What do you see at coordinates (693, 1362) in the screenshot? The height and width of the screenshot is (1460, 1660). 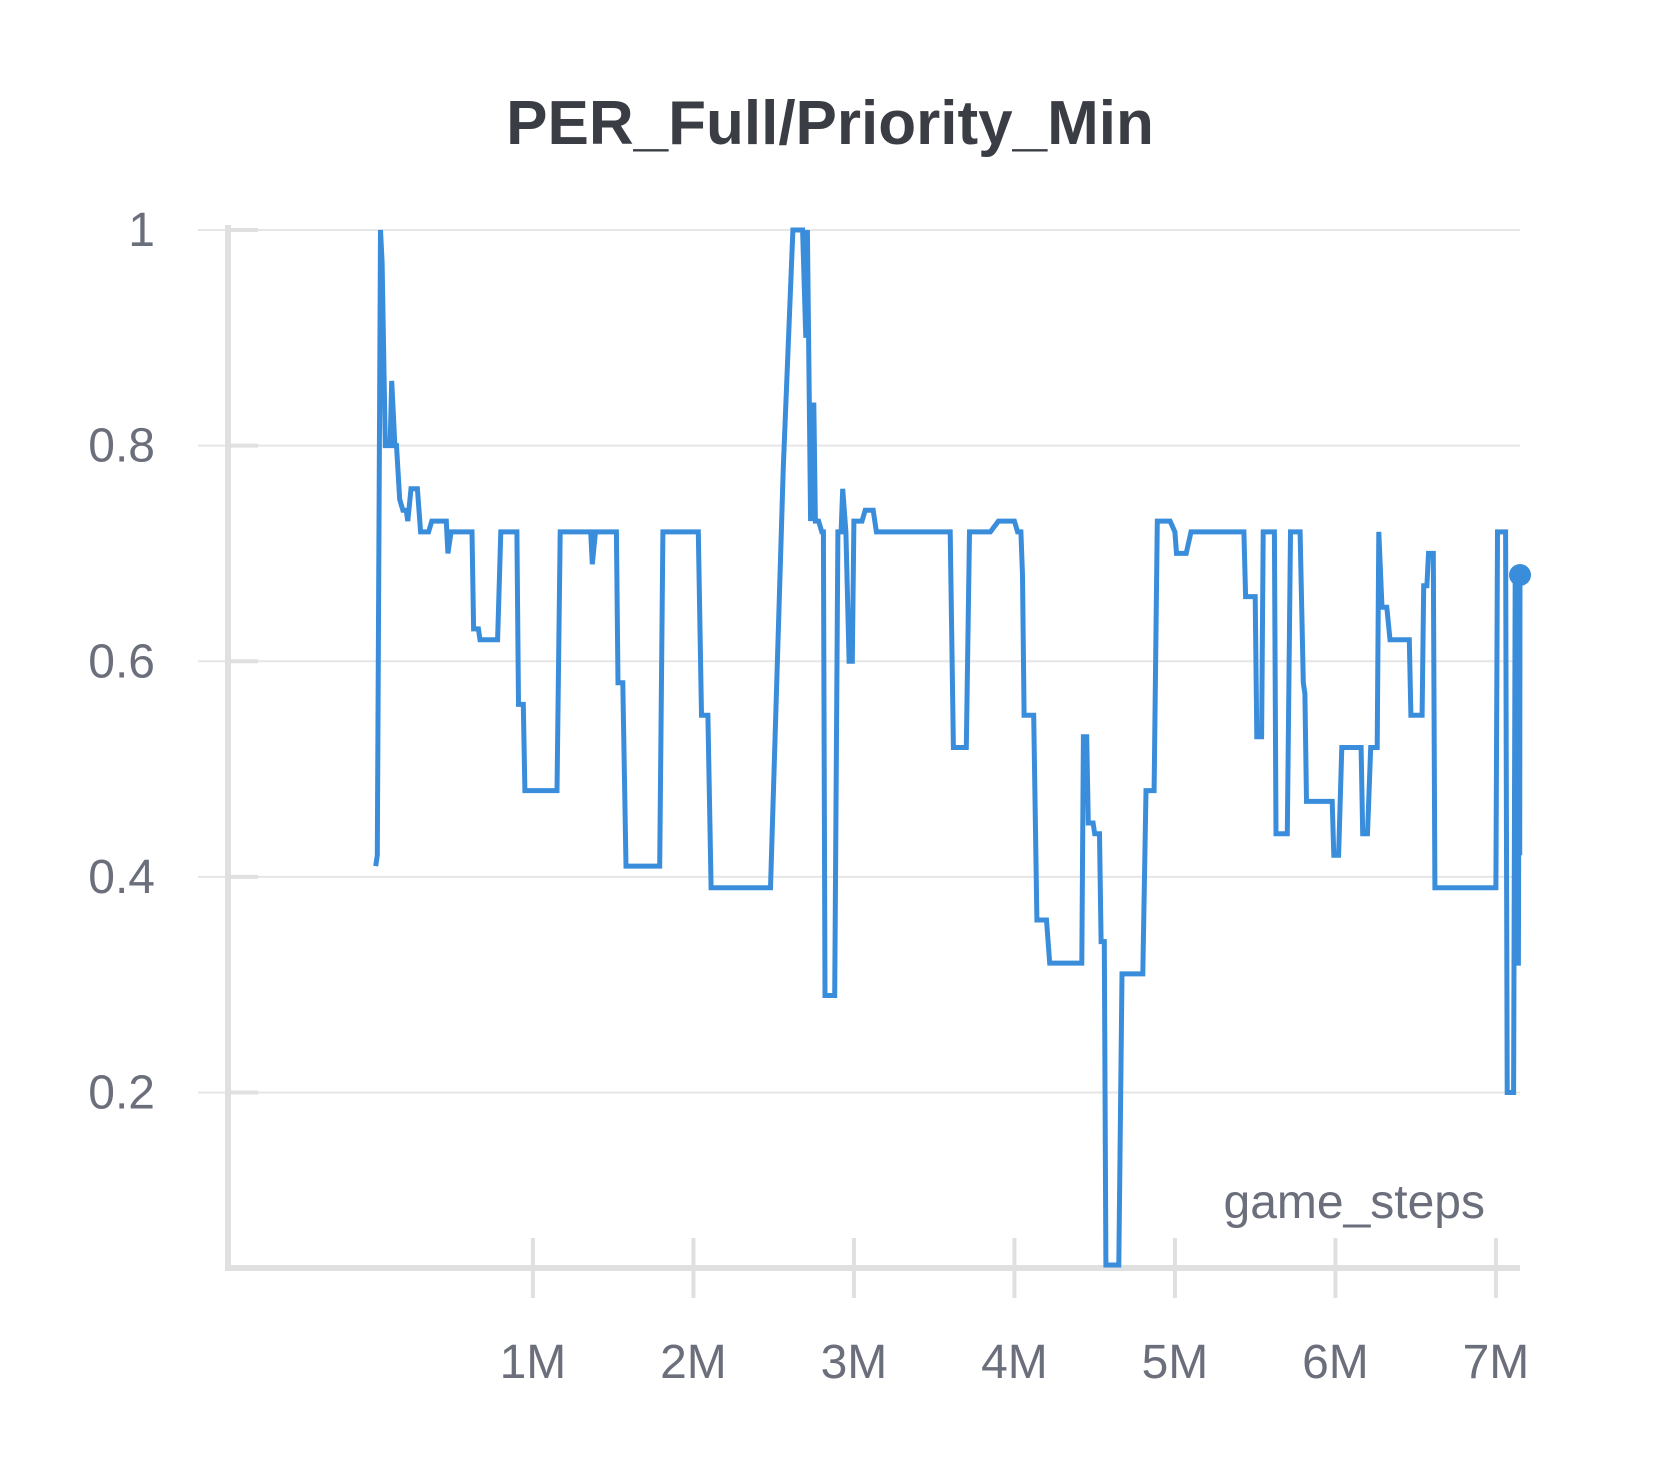 I see `x-tick-label: 2M` at bounding box center [693, 1362].